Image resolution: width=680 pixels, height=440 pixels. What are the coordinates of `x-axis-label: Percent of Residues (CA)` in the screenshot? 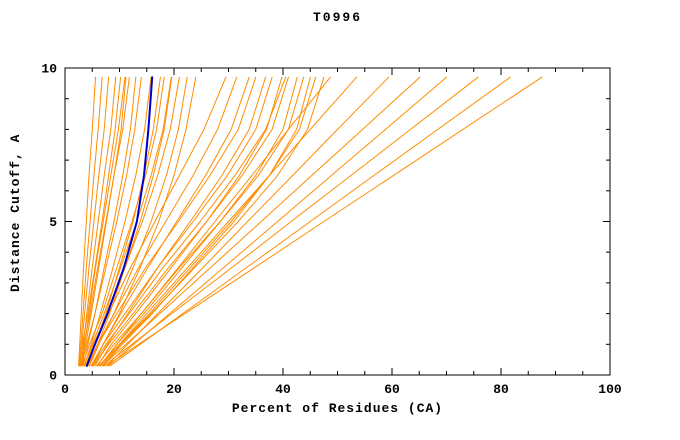 It's located at (337, 408).